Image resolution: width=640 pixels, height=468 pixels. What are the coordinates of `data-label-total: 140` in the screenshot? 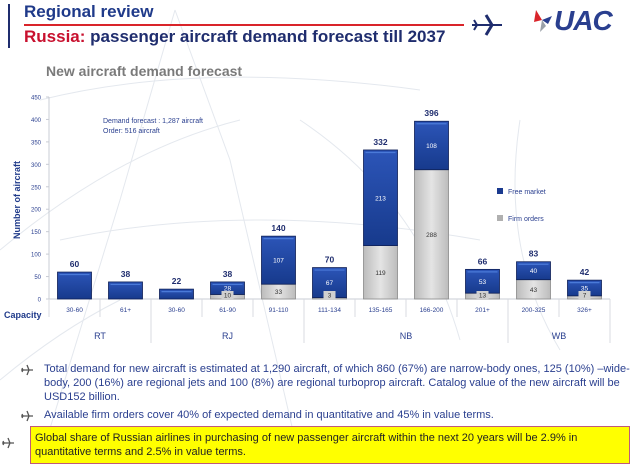 It's located at (278, 228).